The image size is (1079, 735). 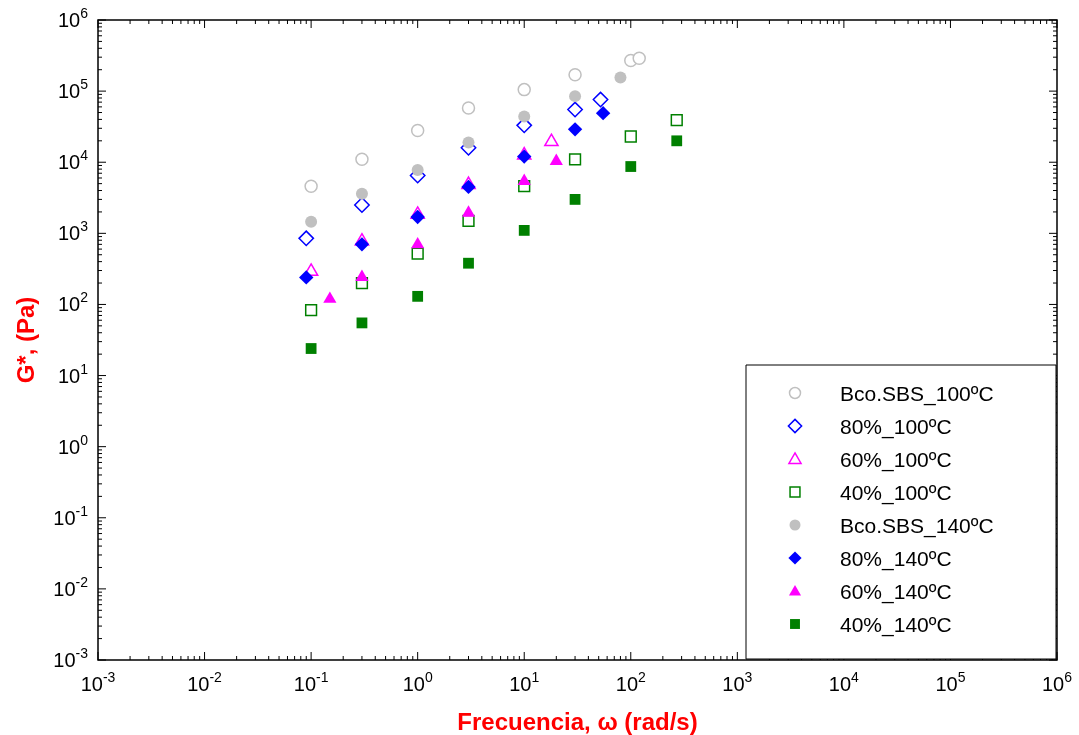 What do you see at coordinates (25, 340) in the screenshot?
I see `y-axis-title: G*, (Pa)` at bounding box center [25, 340].